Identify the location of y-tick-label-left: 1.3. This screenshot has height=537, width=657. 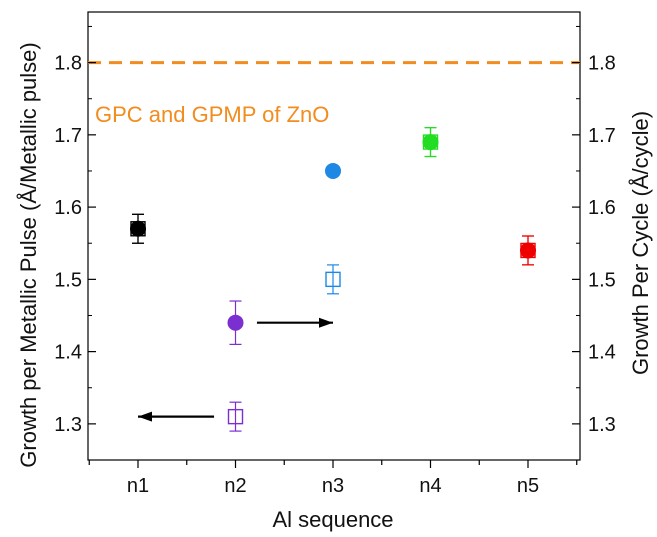
(68, 425).